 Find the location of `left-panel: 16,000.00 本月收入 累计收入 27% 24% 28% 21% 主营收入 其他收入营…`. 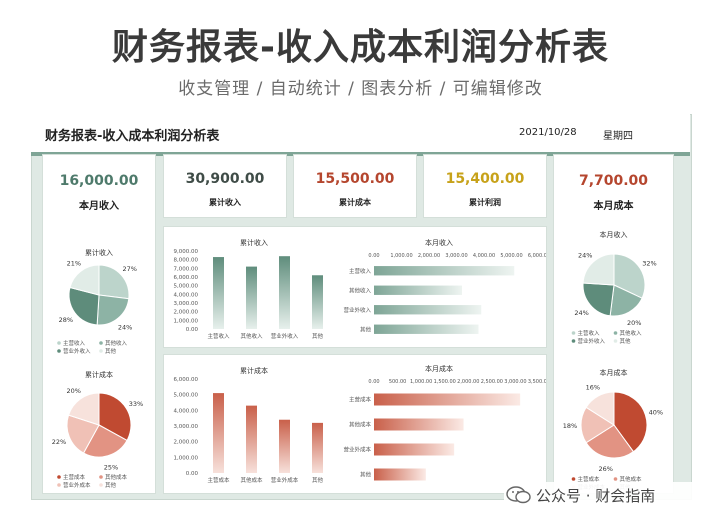

left-panel: 16,000.00 本月收入 累计收入 27% 24% 28% 21% 主营收入 其他收入营… is located at coordinates (99, 324).